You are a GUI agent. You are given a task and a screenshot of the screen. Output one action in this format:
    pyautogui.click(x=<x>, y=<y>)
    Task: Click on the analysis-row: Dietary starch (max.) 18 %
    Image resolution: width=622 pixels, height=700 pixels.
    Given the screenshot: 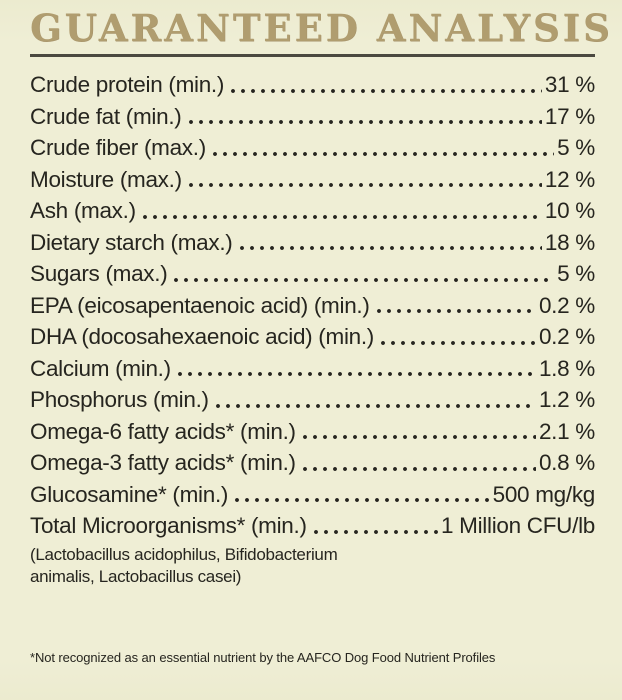 What is the action you would take?
    pyautogui.click(x=312, y=243)
    